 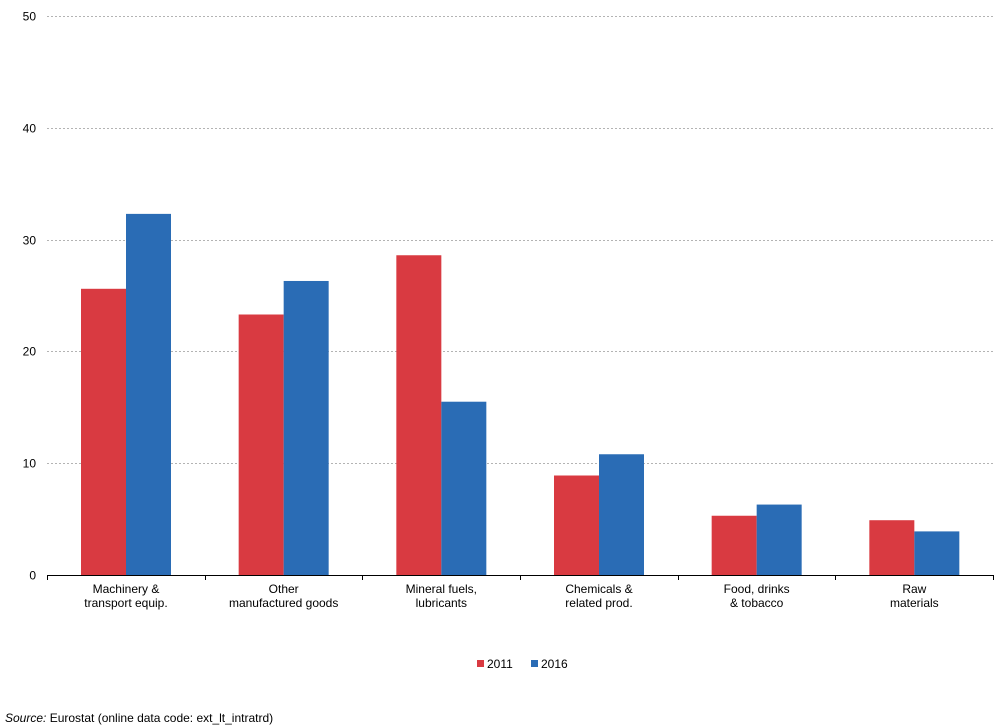 I want to click on x-category-label: Other manufactured goods, so click(x=283, y=596).